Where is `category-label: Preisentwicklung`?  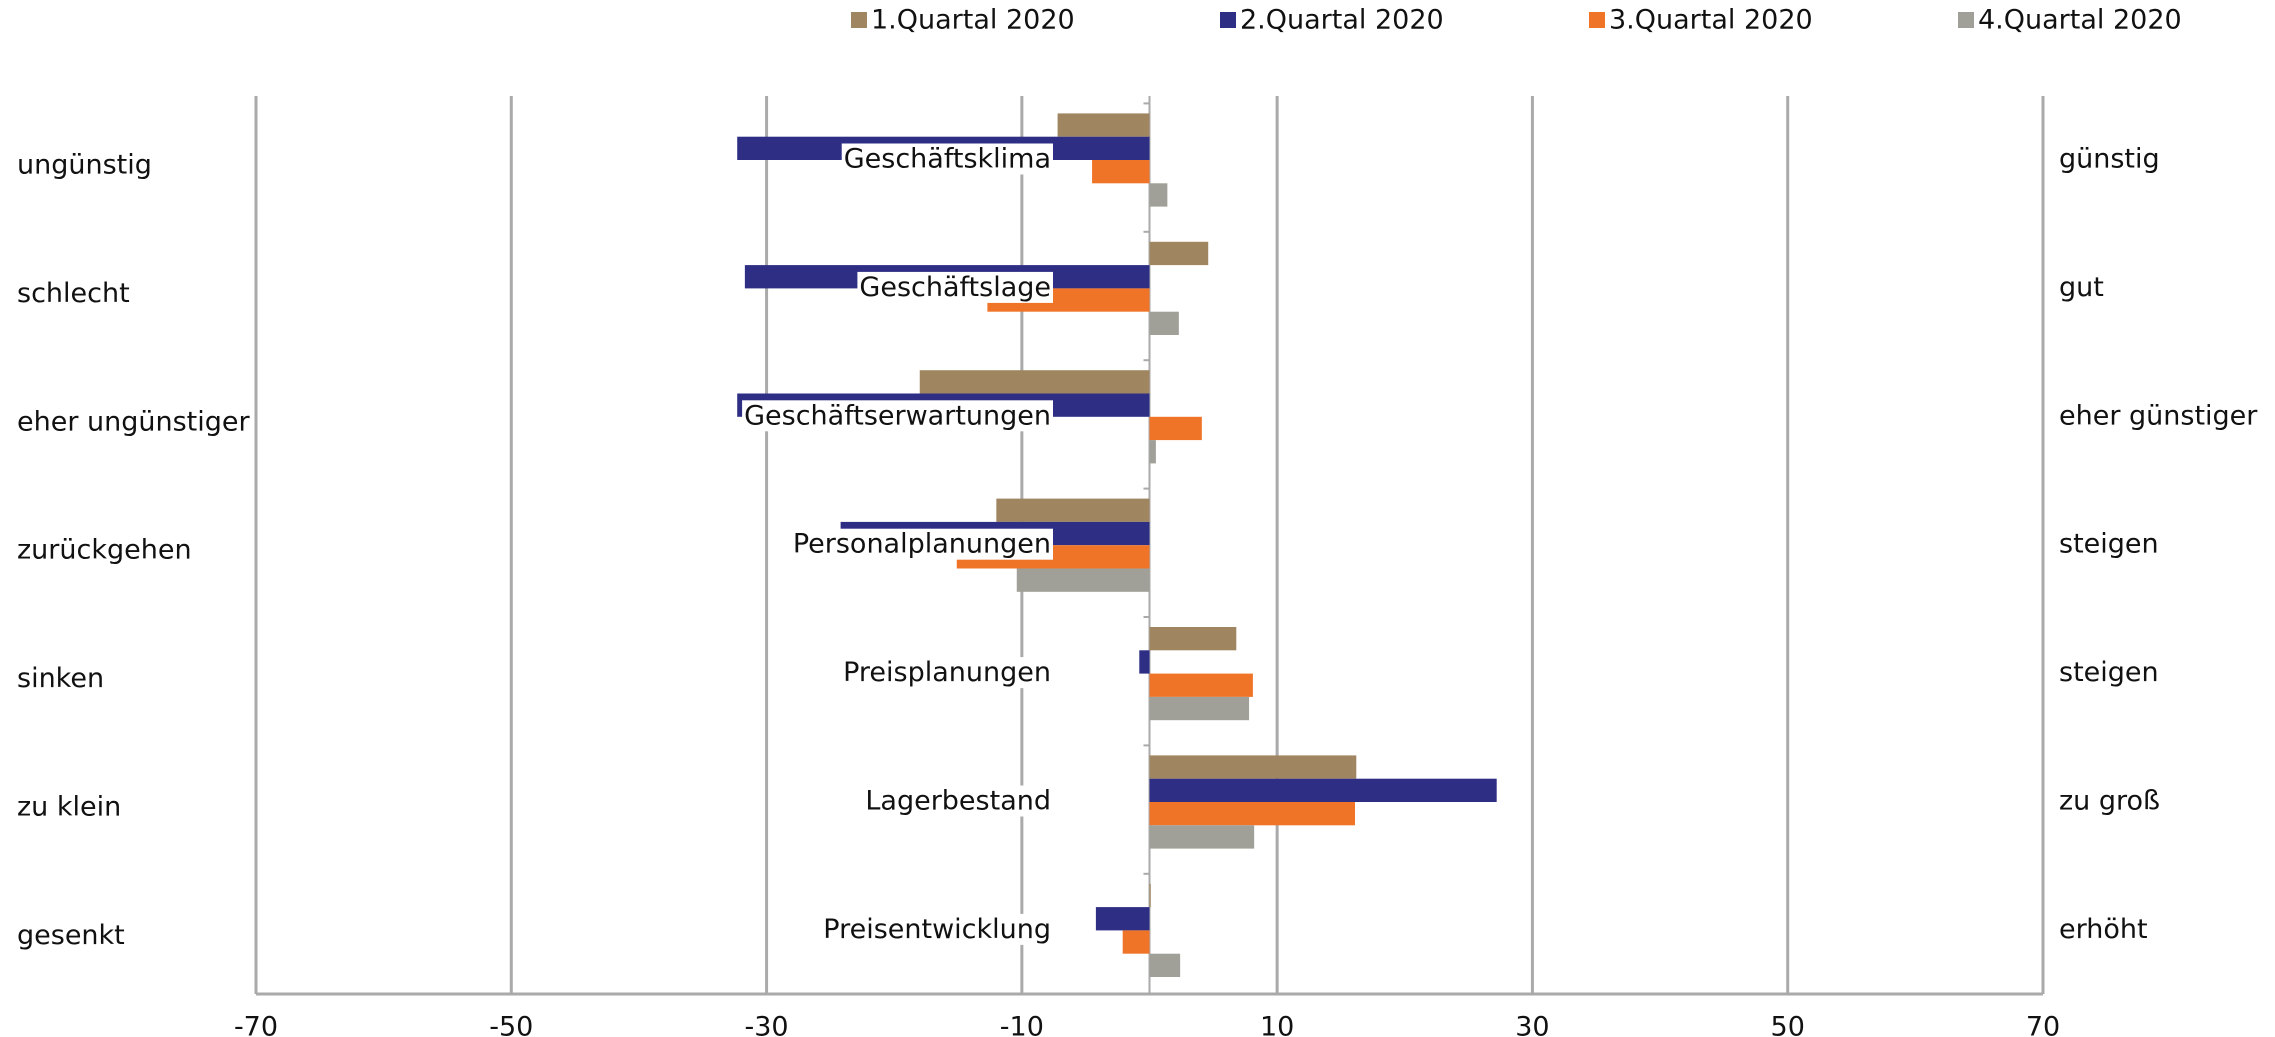
category-label: Preisentwicklung is located at coordinates (937, 929).